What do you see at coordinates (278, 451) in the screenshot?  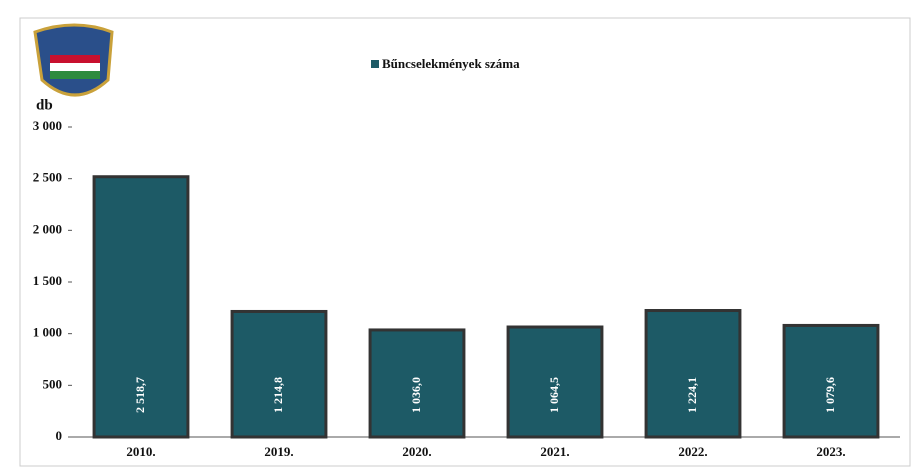 I see `x-tick-label: 2019.` at bounding box center [278, 451].